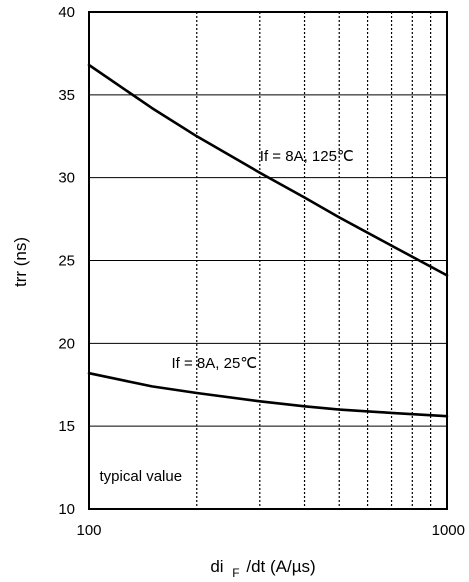 This screenshot has height=582, width=469. I want to click on y-tick-label-20: 20, so click(66, 343).